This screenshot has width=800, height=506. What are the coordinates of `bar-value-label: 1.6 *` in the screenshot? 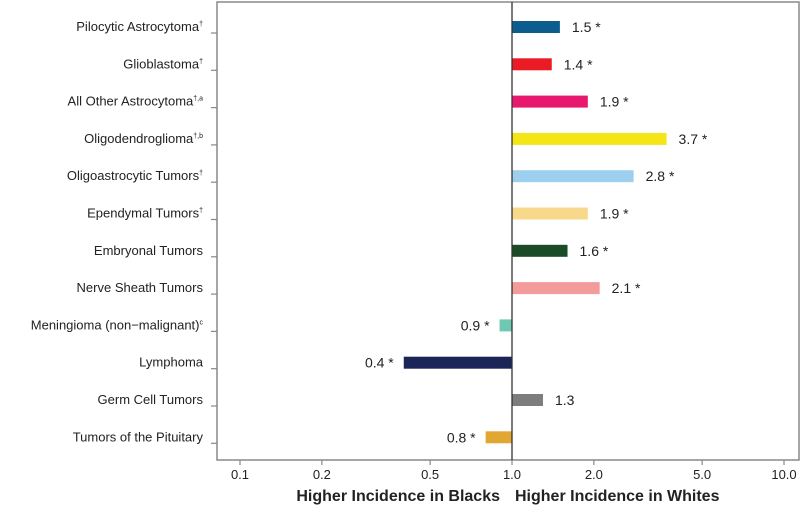 It's located at (594, 251).